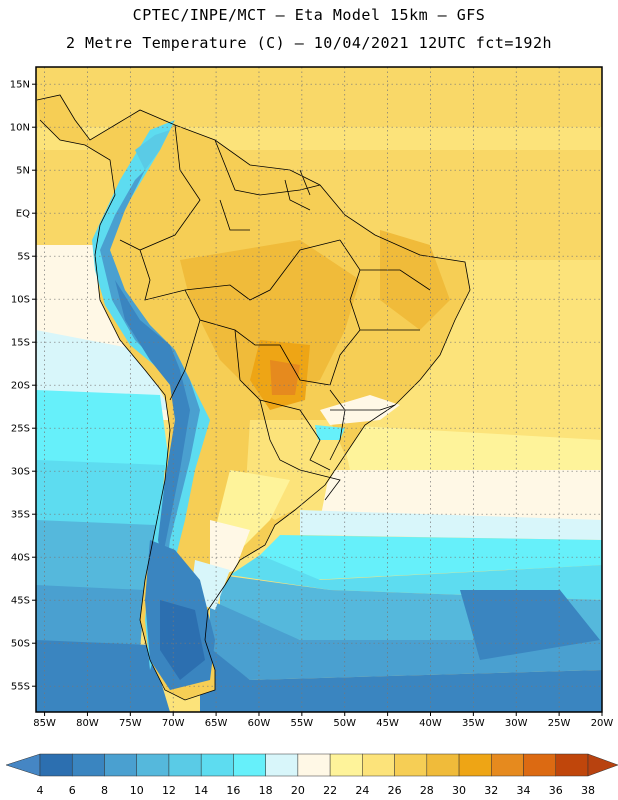 Image resolution: width=618 pixels, height=800 pixels. What do you see at coordinates (491, 790) in the screenshot?
I see `colorbar-label: 32` at bounding box center [491, 790].